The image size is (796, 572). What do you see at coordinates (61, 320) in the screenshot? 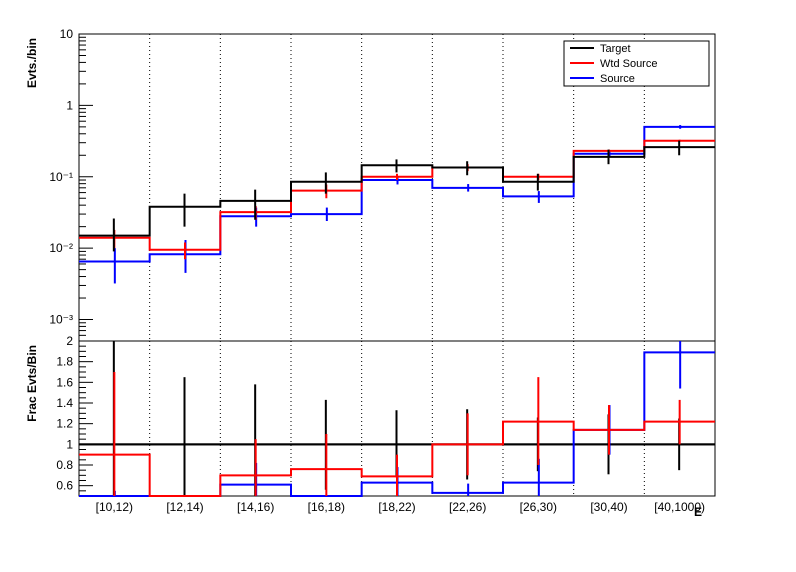
I see `y-tick-label: 10⁻³` at bounding box center [61, 320].